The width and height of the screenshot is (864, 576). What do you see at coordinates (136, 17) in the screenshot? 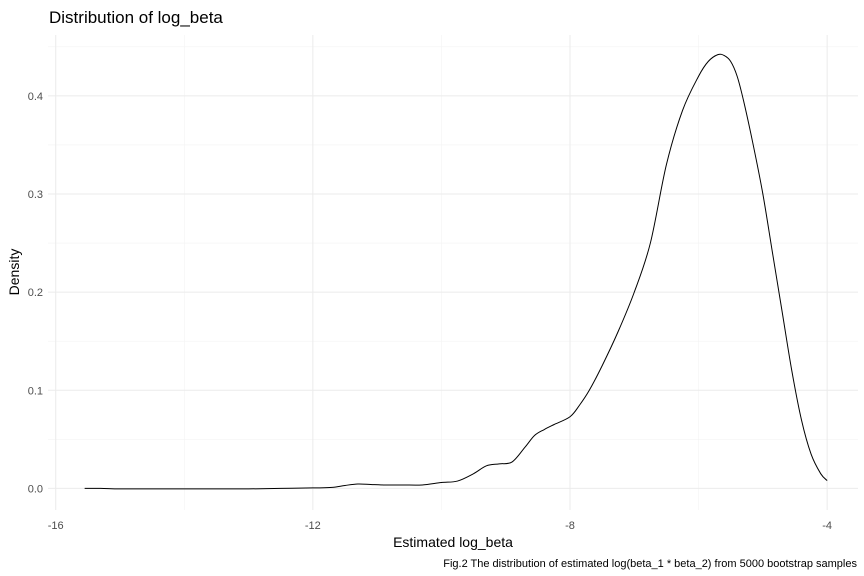
I see `chart-title: Distribution of log_beta` at bounding box center [136, 17].